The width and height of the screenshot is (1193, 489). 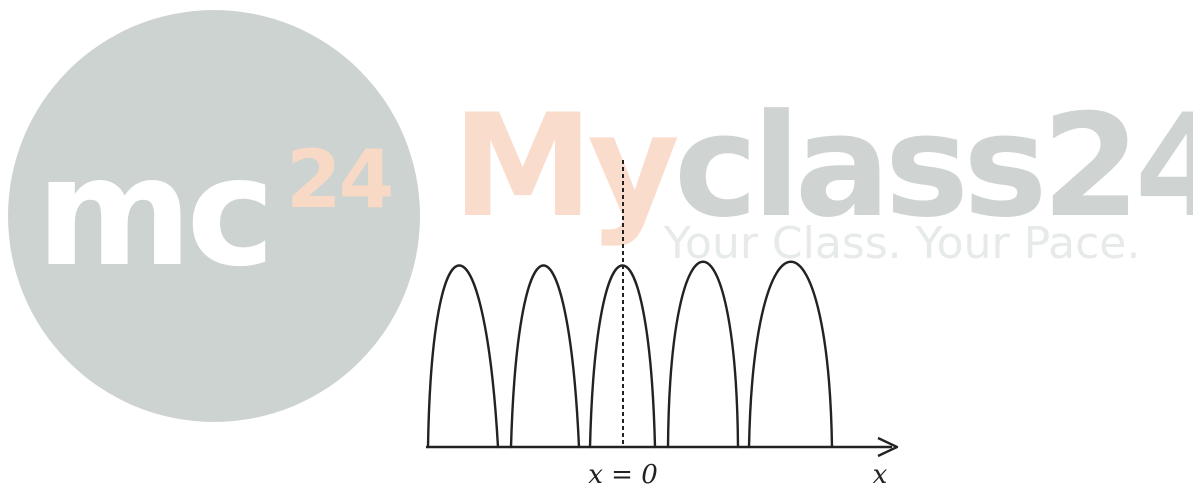 I want to click on watermark-logo-text: mc, so click(x=155, y=213).